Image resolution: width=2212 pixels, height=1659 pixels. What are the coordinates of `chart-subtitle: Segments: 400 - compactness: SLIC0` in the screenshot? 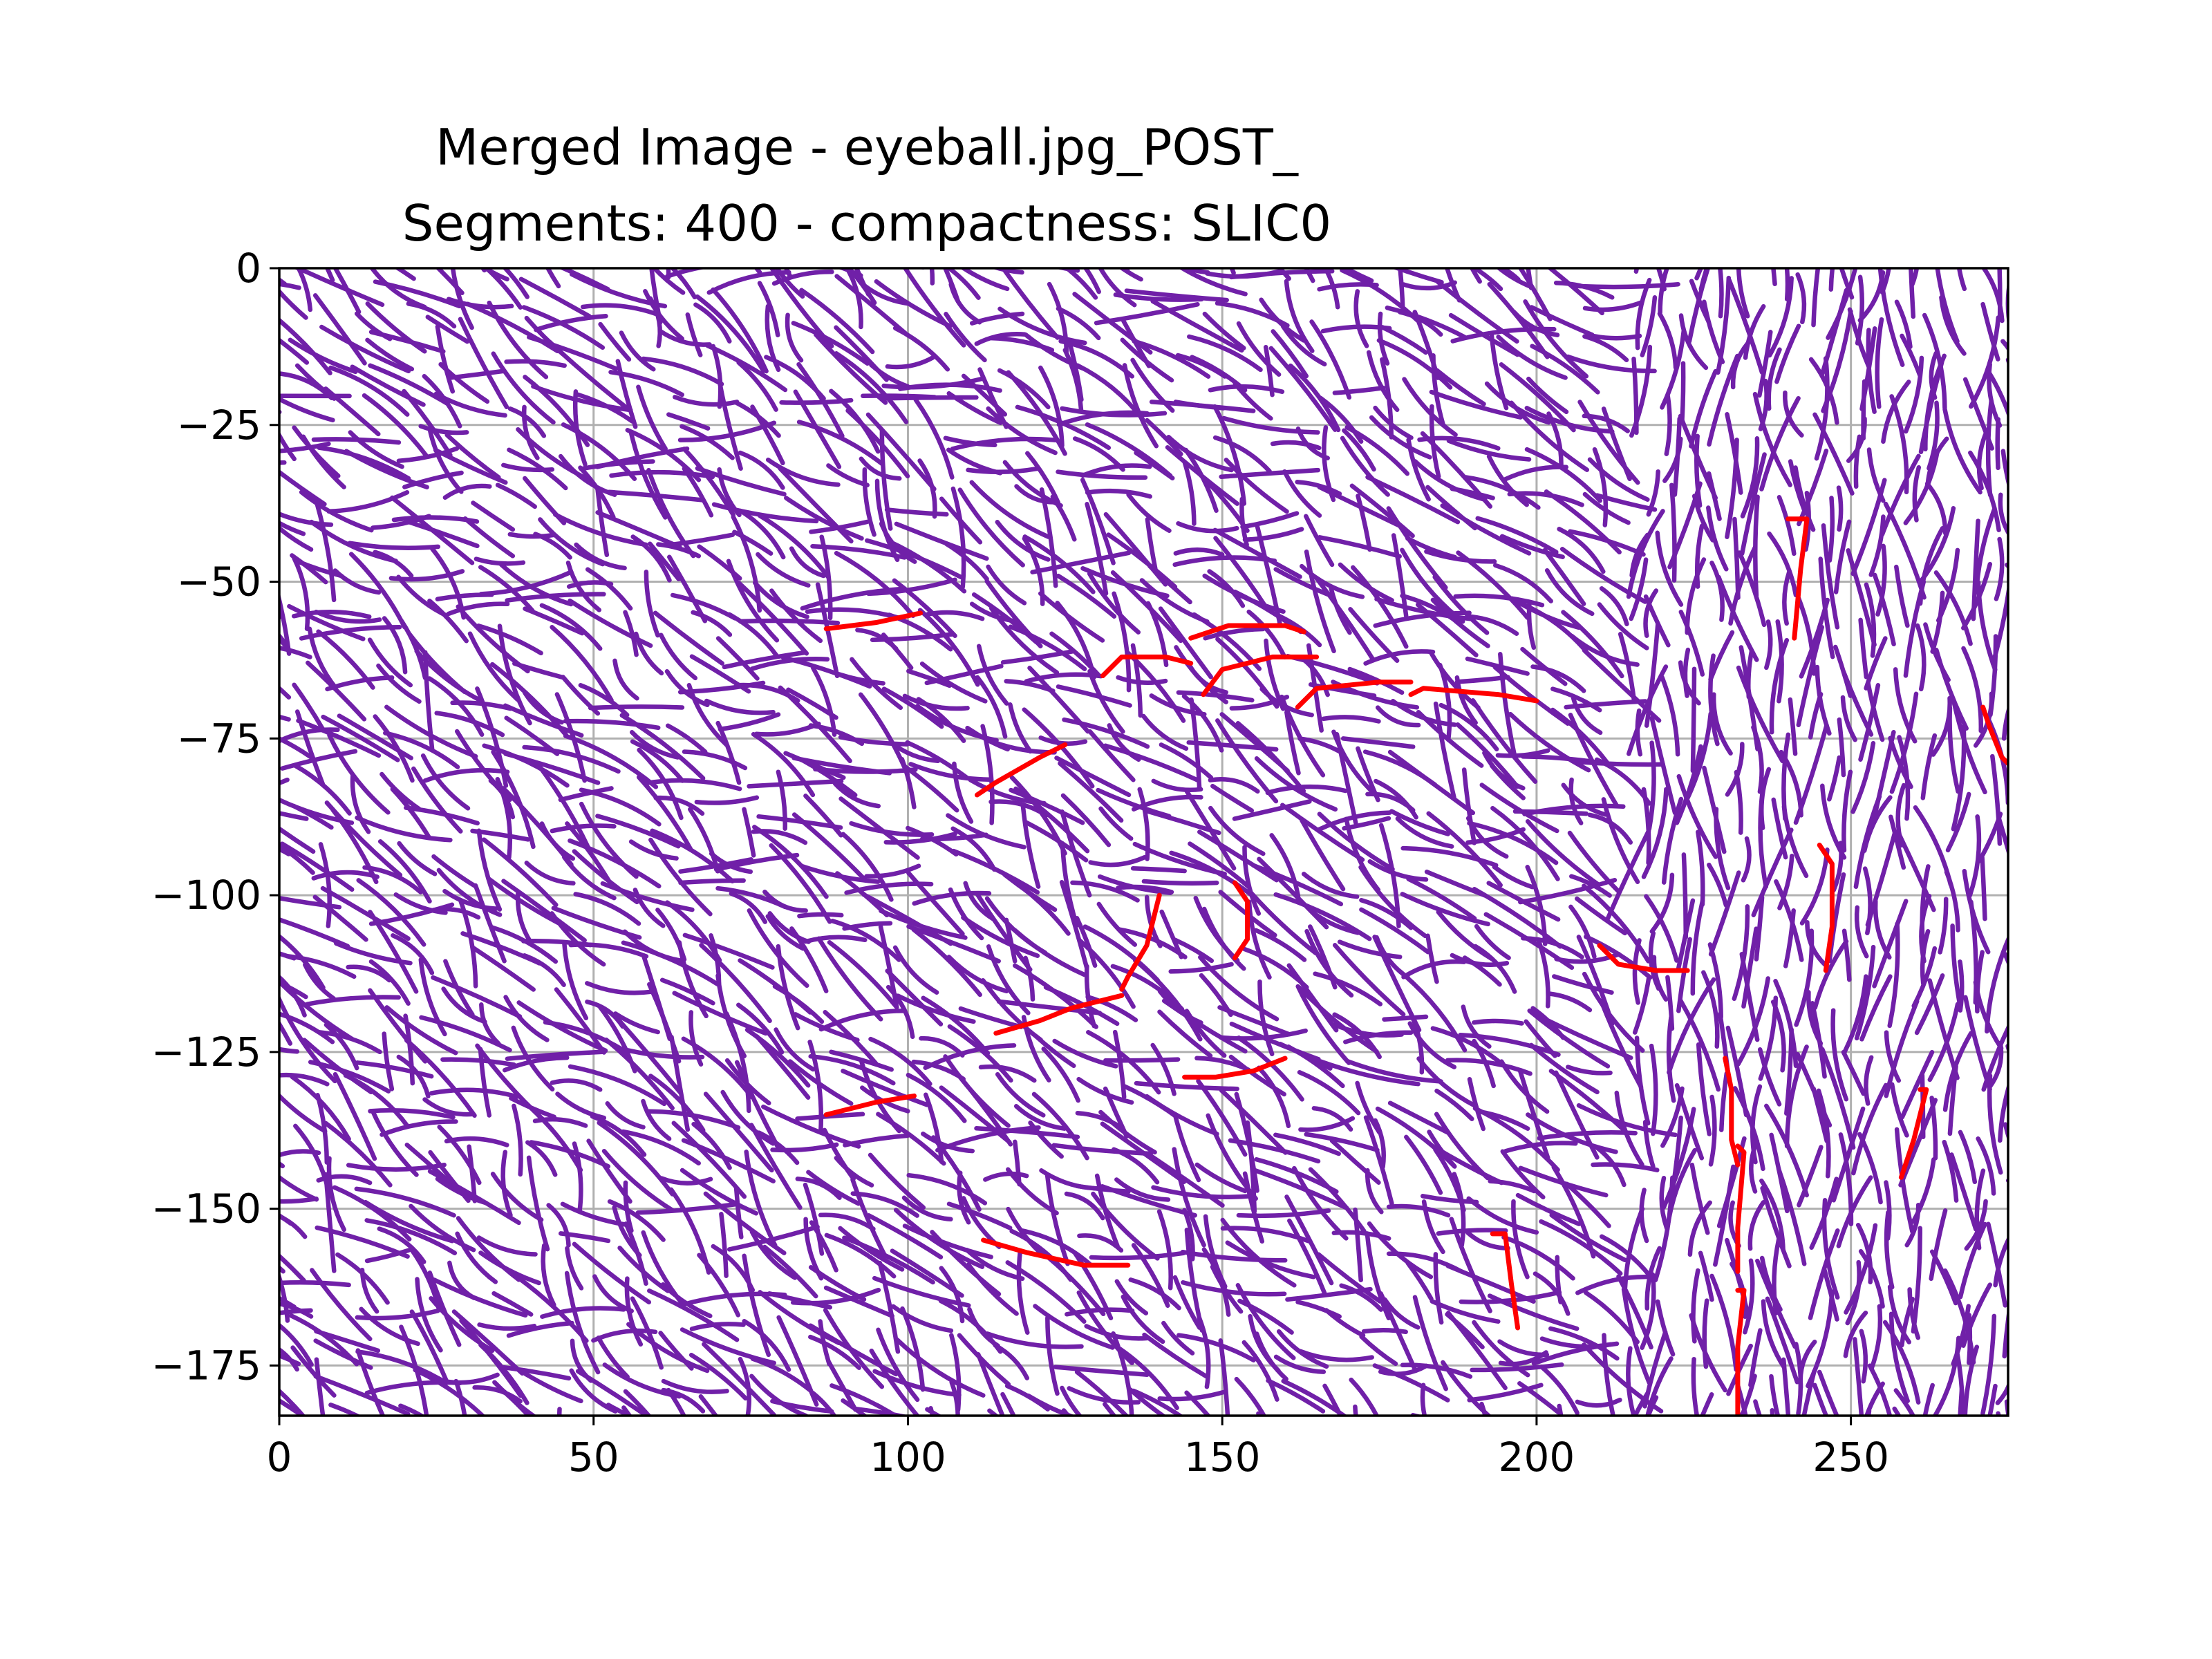 It's located at (866, 223).